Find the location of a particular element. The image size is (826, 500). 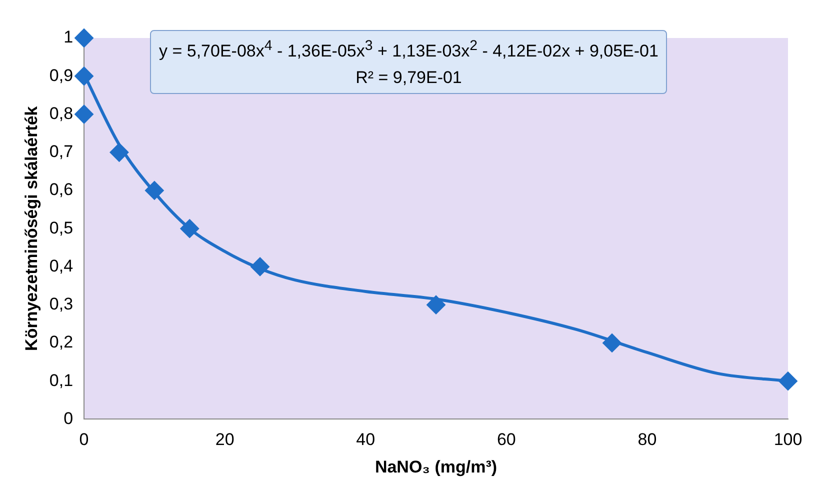

x-tick-label: 60 is located at coordinates (506, 440).